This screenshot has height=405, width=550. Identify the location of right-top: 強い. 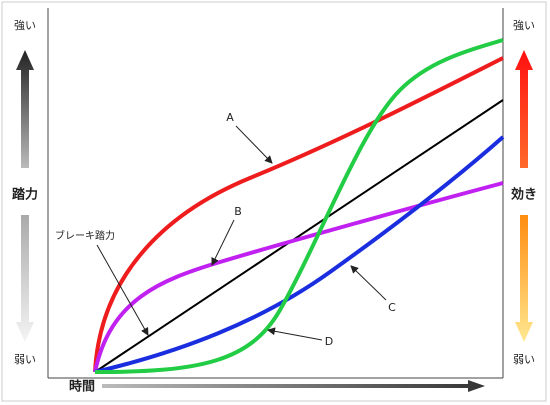
(524, 25).